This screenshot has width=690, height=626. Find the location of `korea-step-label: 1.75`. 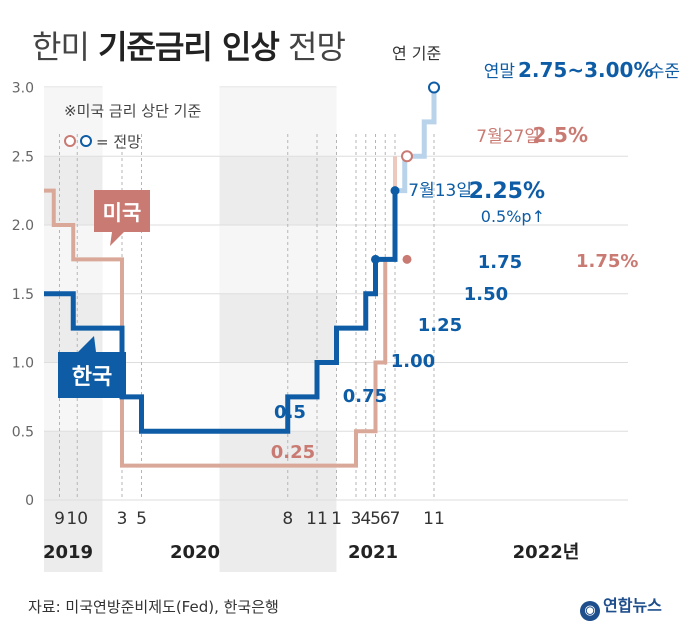

korea-step-label: 1.75 is located at coordinates (500, 262).